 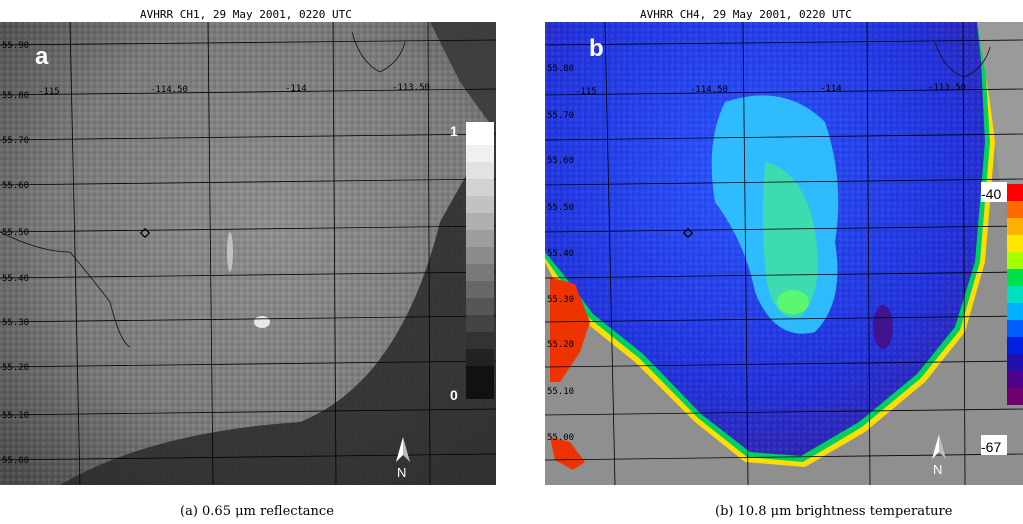 What do you see at coordinates (746, 14) in the screenshot?
I see `panel-b-title: AVHRR CH4, 29 May 2001, 0220 UTC` at bounding box center [746, 14].